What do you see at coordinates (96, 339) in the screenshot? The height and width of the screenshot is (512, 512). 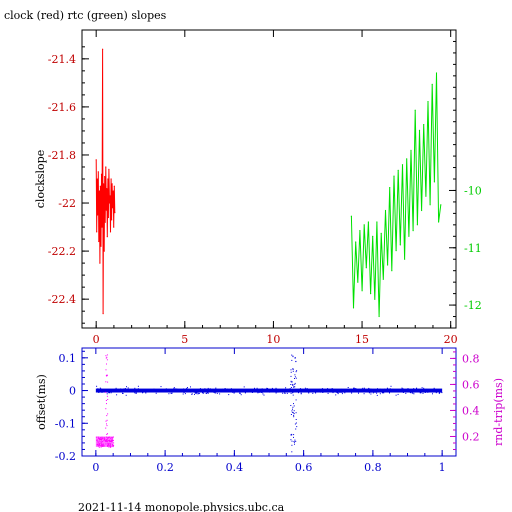 I see `x-tick-label: 0` at bounding box center [96, 339].